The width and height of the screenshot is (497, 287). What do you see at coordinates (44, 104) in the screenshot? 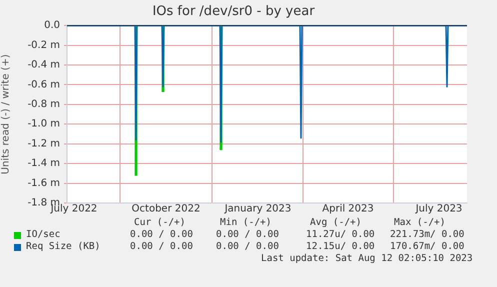
I see `y-tick-label: -0.8 m` at bounding box center [44, 104].